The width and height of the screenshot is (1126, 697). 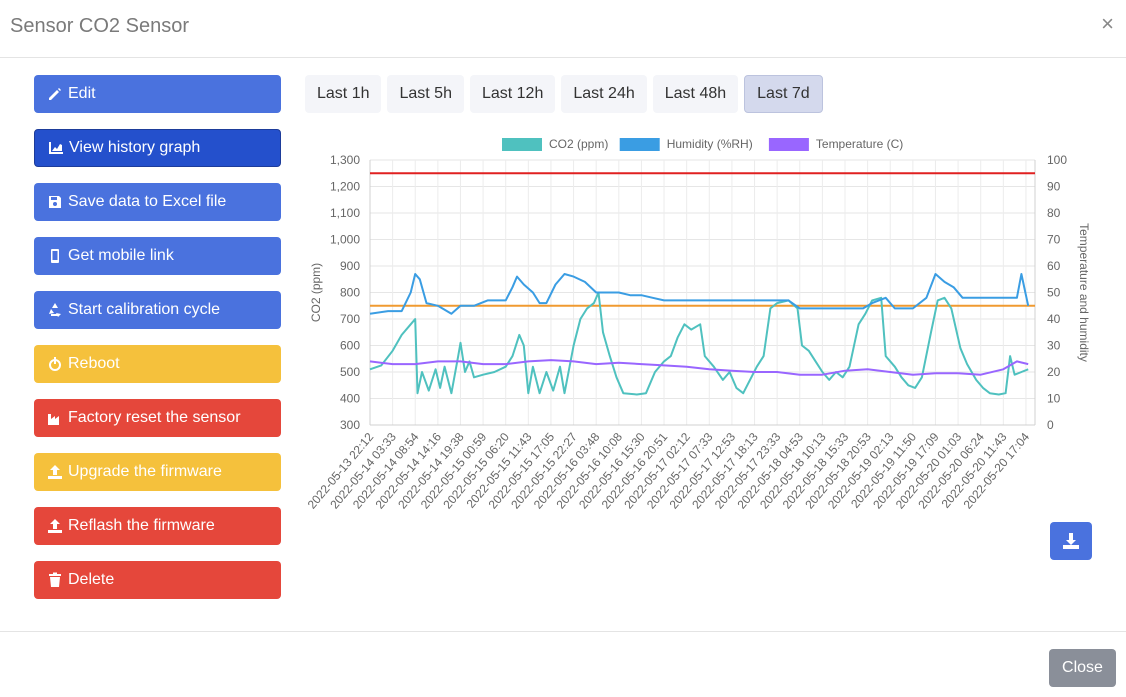 What do you see at coordinates (350, 319) in the screenshot?
I see `y-tick-left: 700` at bounding box center [350, 319].